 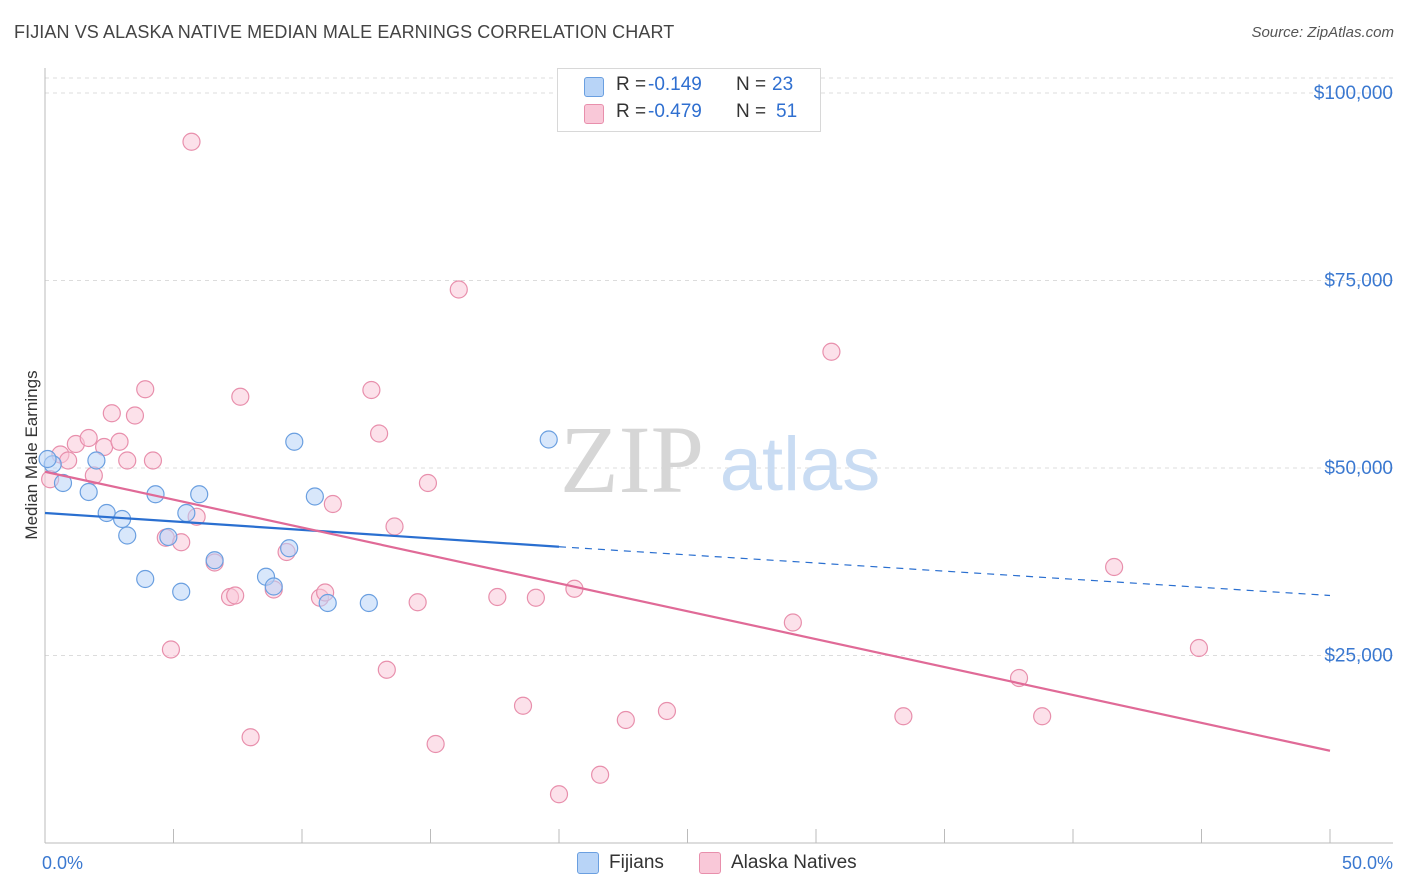 What do you see at coordinates (794, 862) in the screenshot?
I see `alaska-natives-label: Alaska Natives` at bounding box center [794, 862].